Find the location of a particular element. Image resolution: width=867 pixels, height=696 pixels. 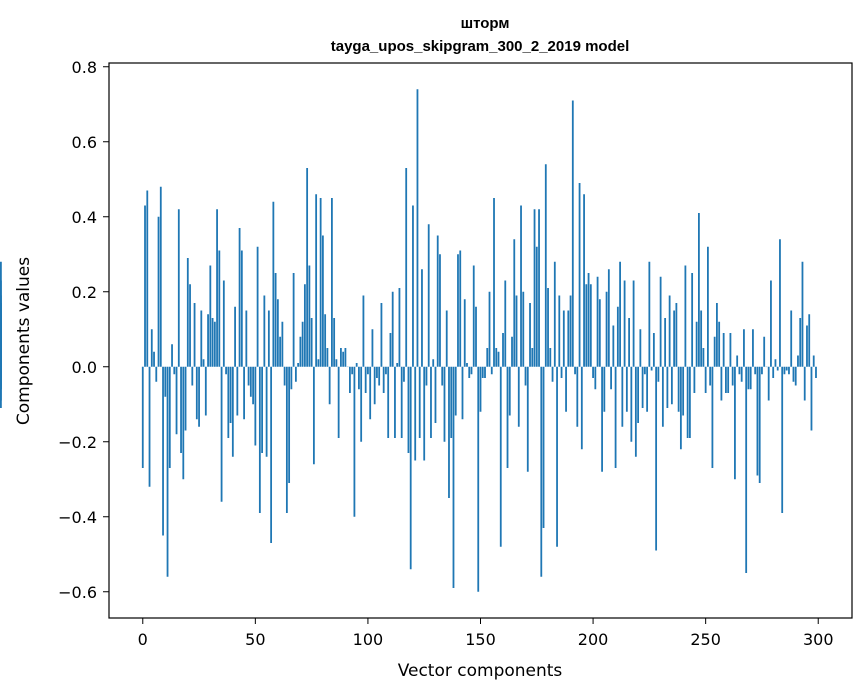

y-tick-label: 0.6 is located at coordinates (84, 142).